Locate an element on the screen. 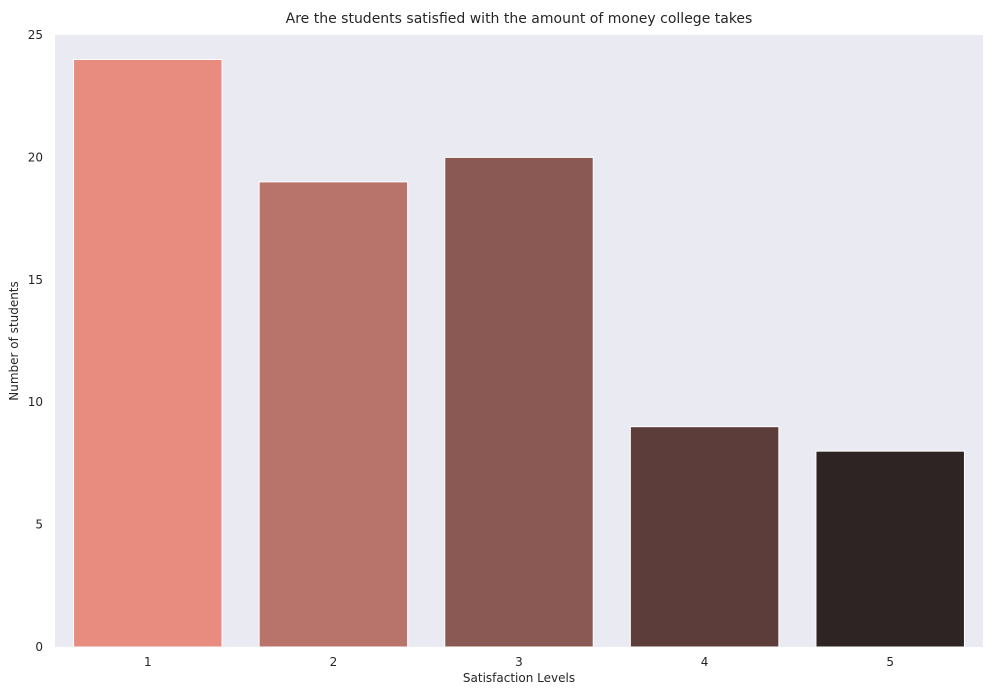 The height and width of the screenshot is (695, 992). y-tick-label: 15 is located at coordinates (35, 280).